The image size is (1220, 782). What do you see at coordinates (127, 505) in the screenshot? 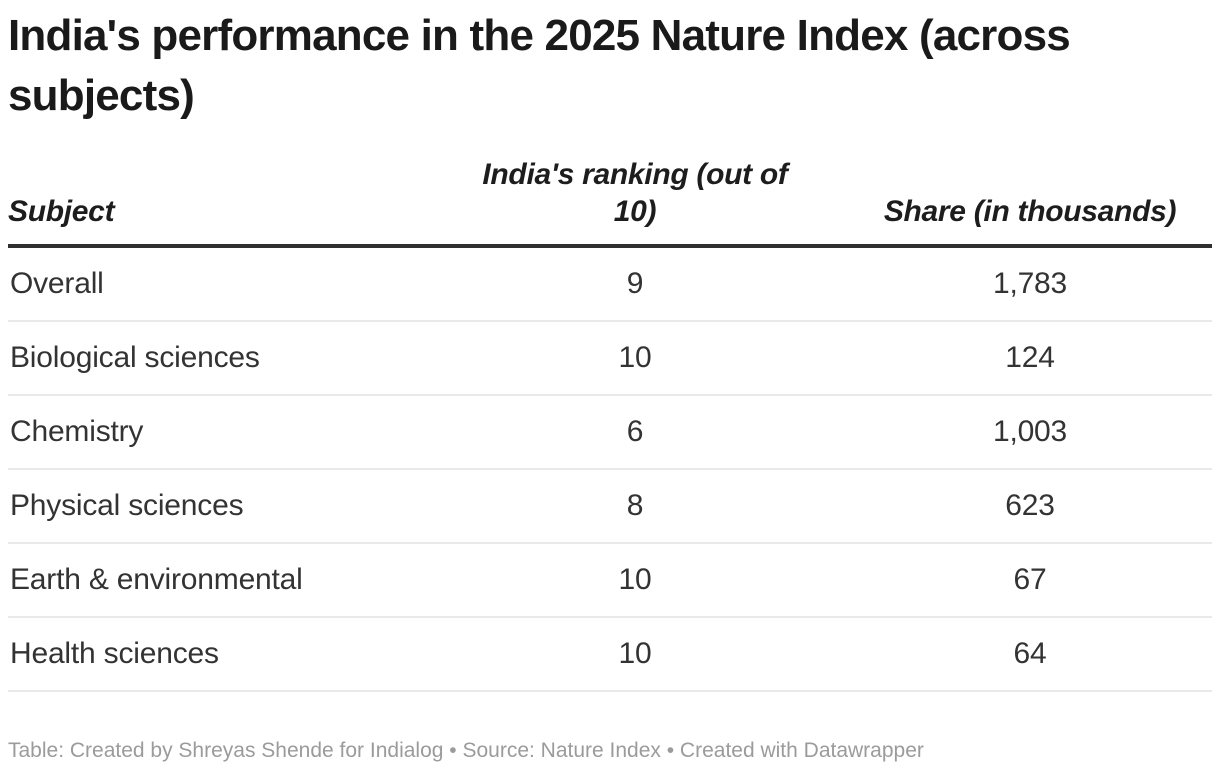
I see `cell-subject: Physical sciences` at bounding box center [127, 505].